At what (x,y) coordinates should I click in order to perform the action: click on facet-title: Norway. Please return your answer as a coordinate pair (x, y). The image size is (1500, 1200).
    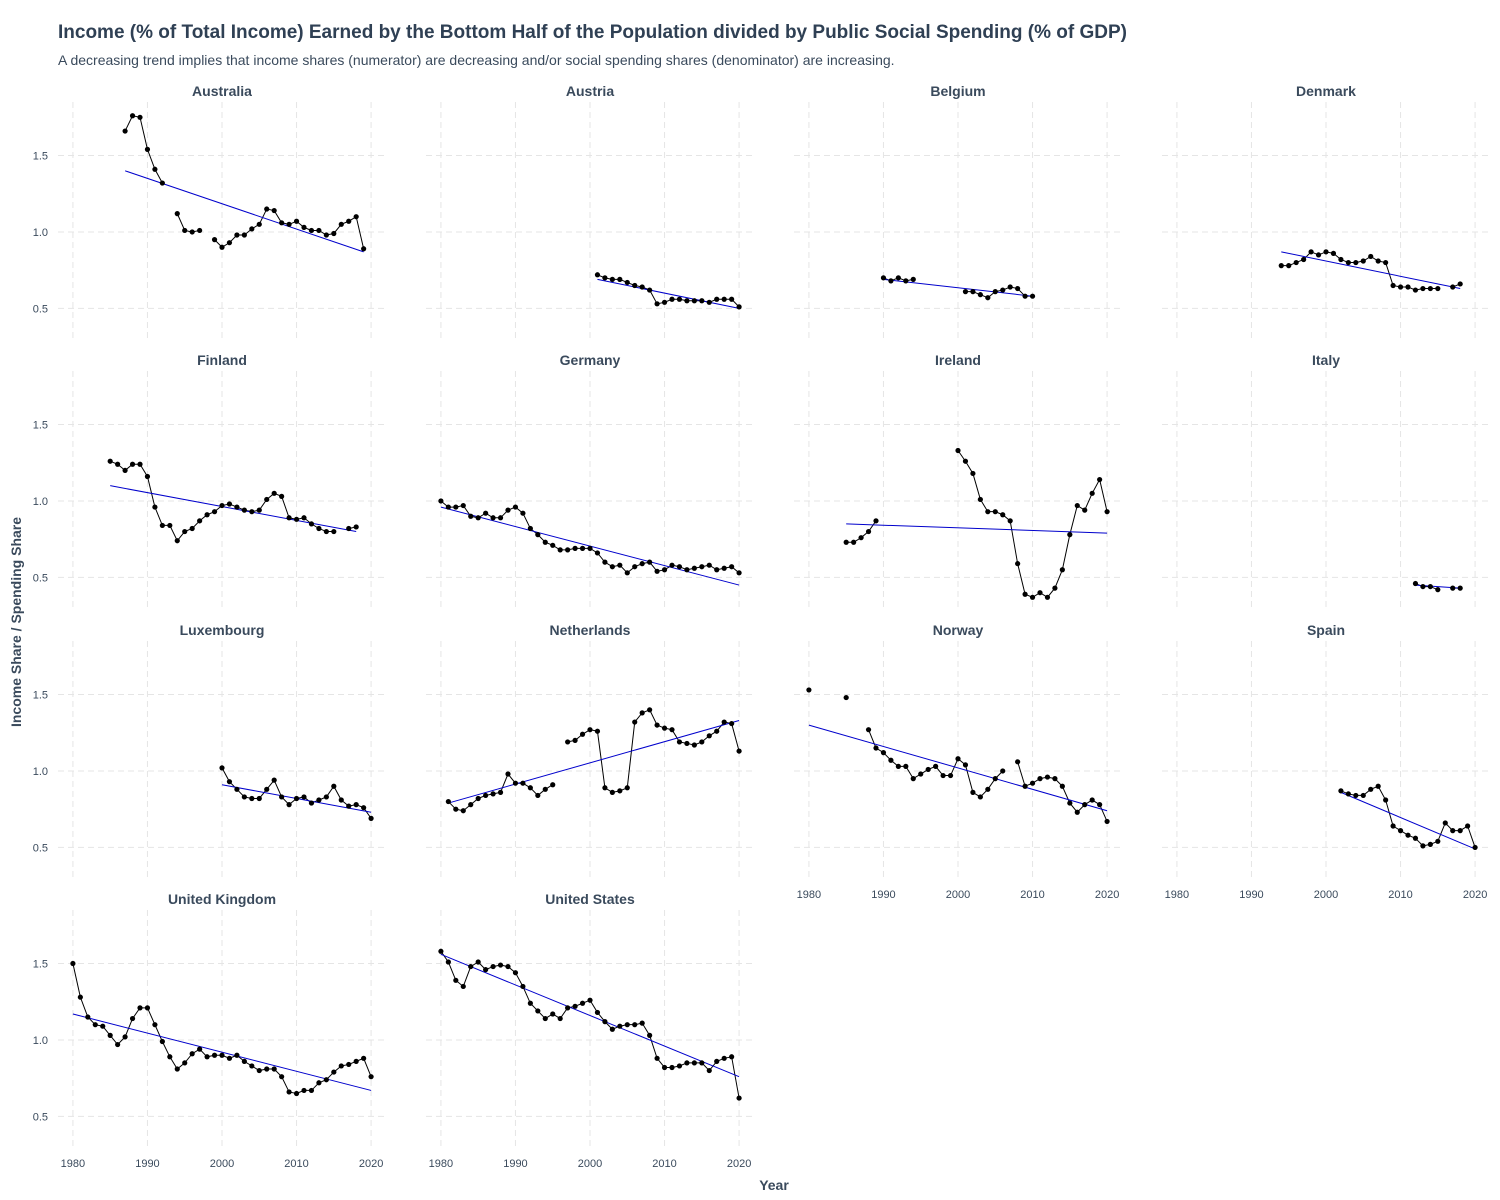
    Looking at the image, I should click on (958, 630).